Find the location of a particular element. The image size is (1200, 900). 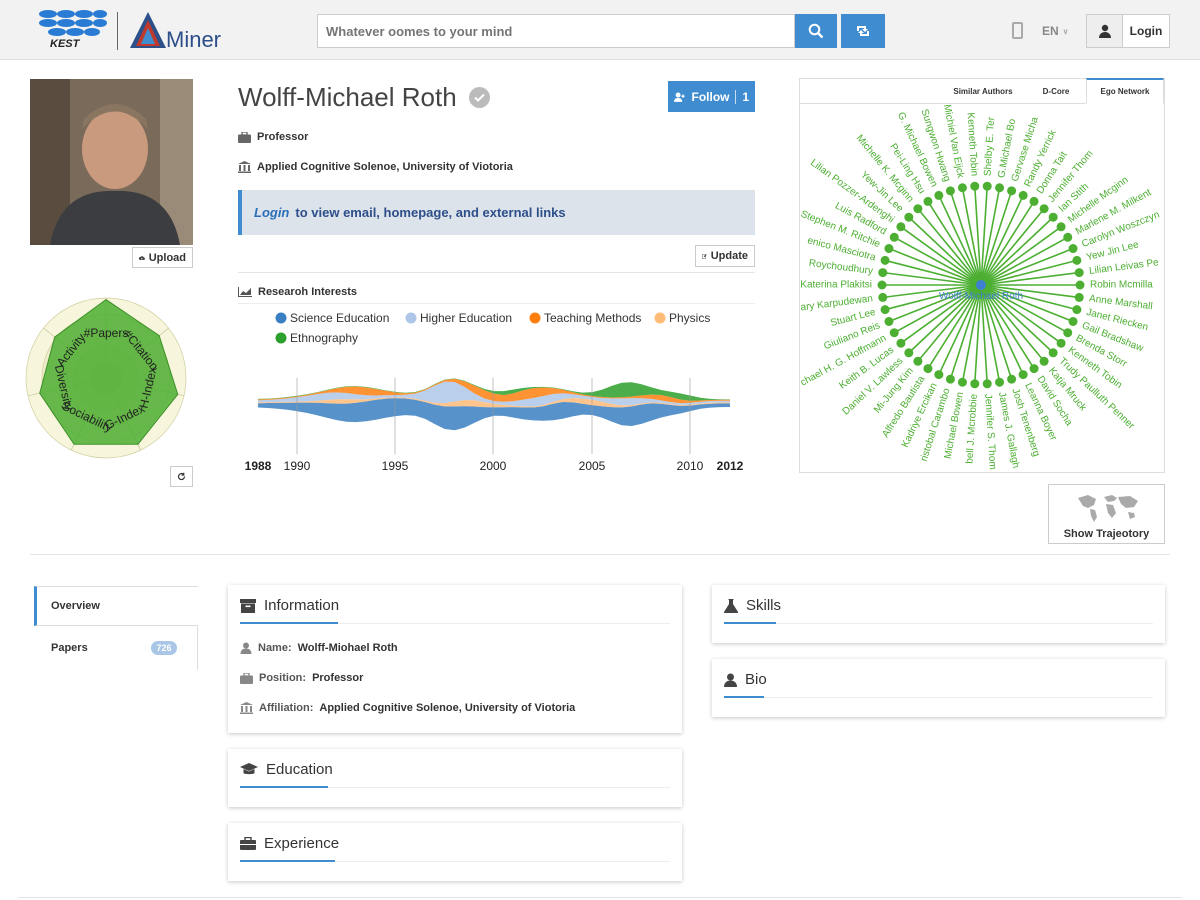

network-node-label: Kenneth Tobin is located at coordinates (972, 144).